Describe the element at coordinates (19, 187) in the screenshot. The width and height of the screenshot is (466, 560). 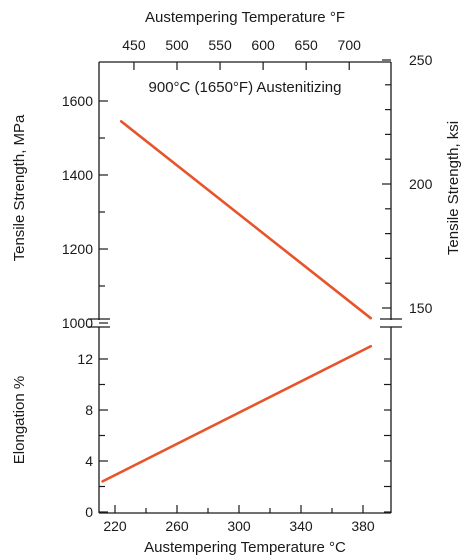
I see `y-label-tensile-left: Tensile Strength, MPa` at that location.